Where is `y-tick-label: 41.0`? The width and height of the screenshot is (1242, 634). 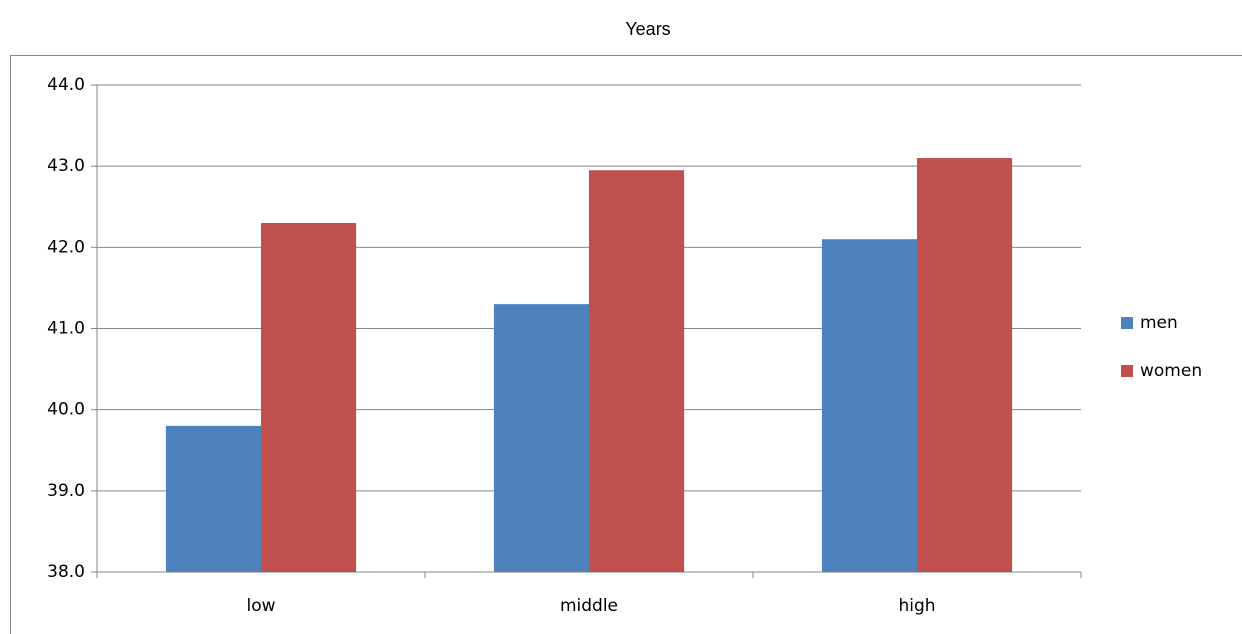 y-tick-label: 41.0 is located at coordinates (66, 329).